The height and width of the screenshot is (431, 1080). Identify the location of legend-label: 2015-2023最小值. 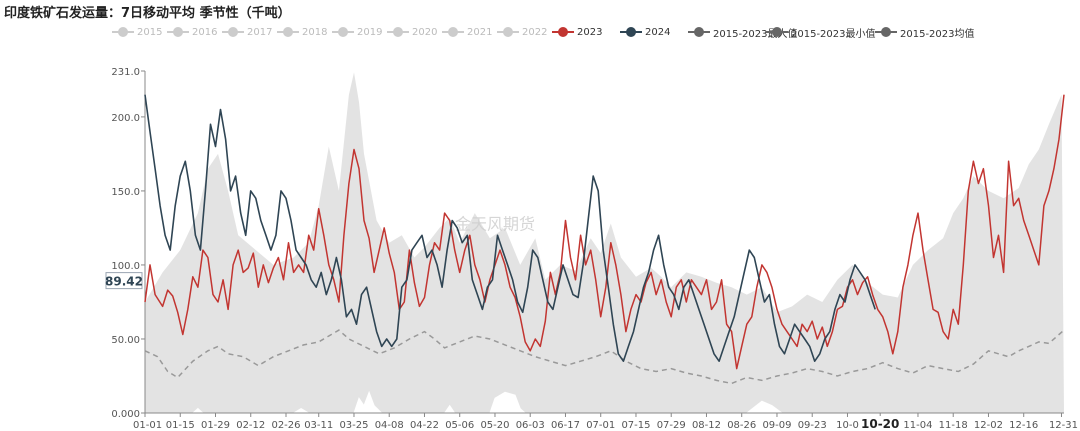
(833, 34).